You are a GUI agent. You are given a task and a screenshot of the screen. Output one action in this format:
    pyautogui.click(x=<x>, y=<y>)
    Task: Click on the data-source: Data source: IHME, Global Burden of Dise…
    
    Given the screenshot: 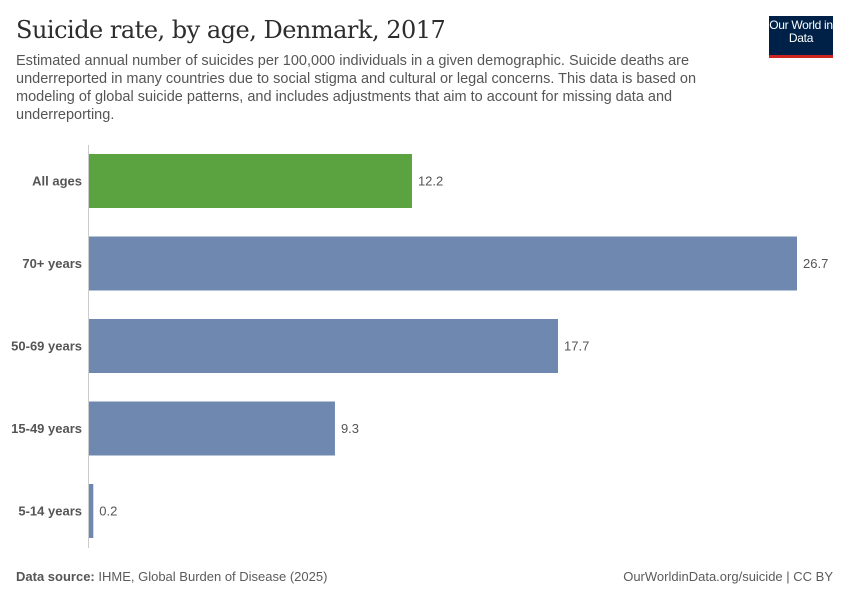 What is the action you would take?
    pyautogui.click(x=171, y=576)
    